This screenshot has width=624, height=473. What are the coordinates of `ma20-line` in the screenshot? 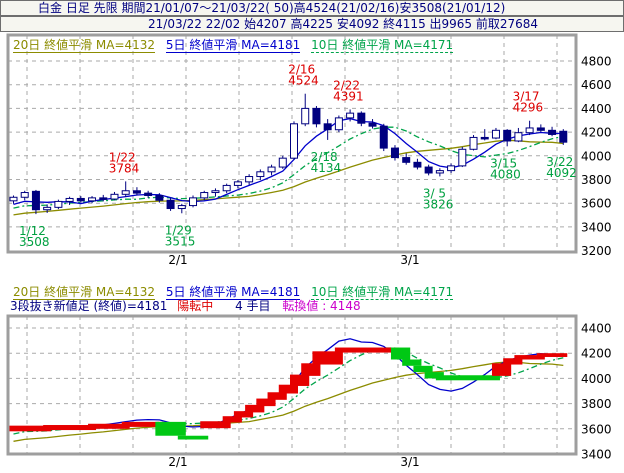 It's located at (288, 177).